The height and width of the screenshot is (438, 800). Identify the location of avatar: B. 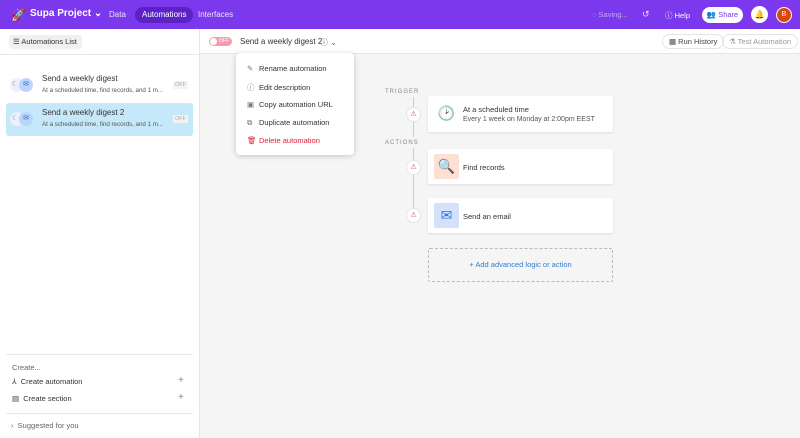
(784, 15).